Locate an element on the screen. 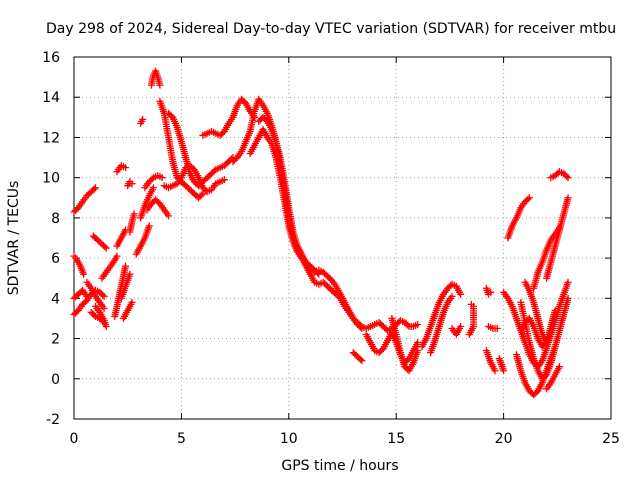 The width and height of the screenshot is (640, 480). y-tick-label: 4 is located at coordinates (55, 299).